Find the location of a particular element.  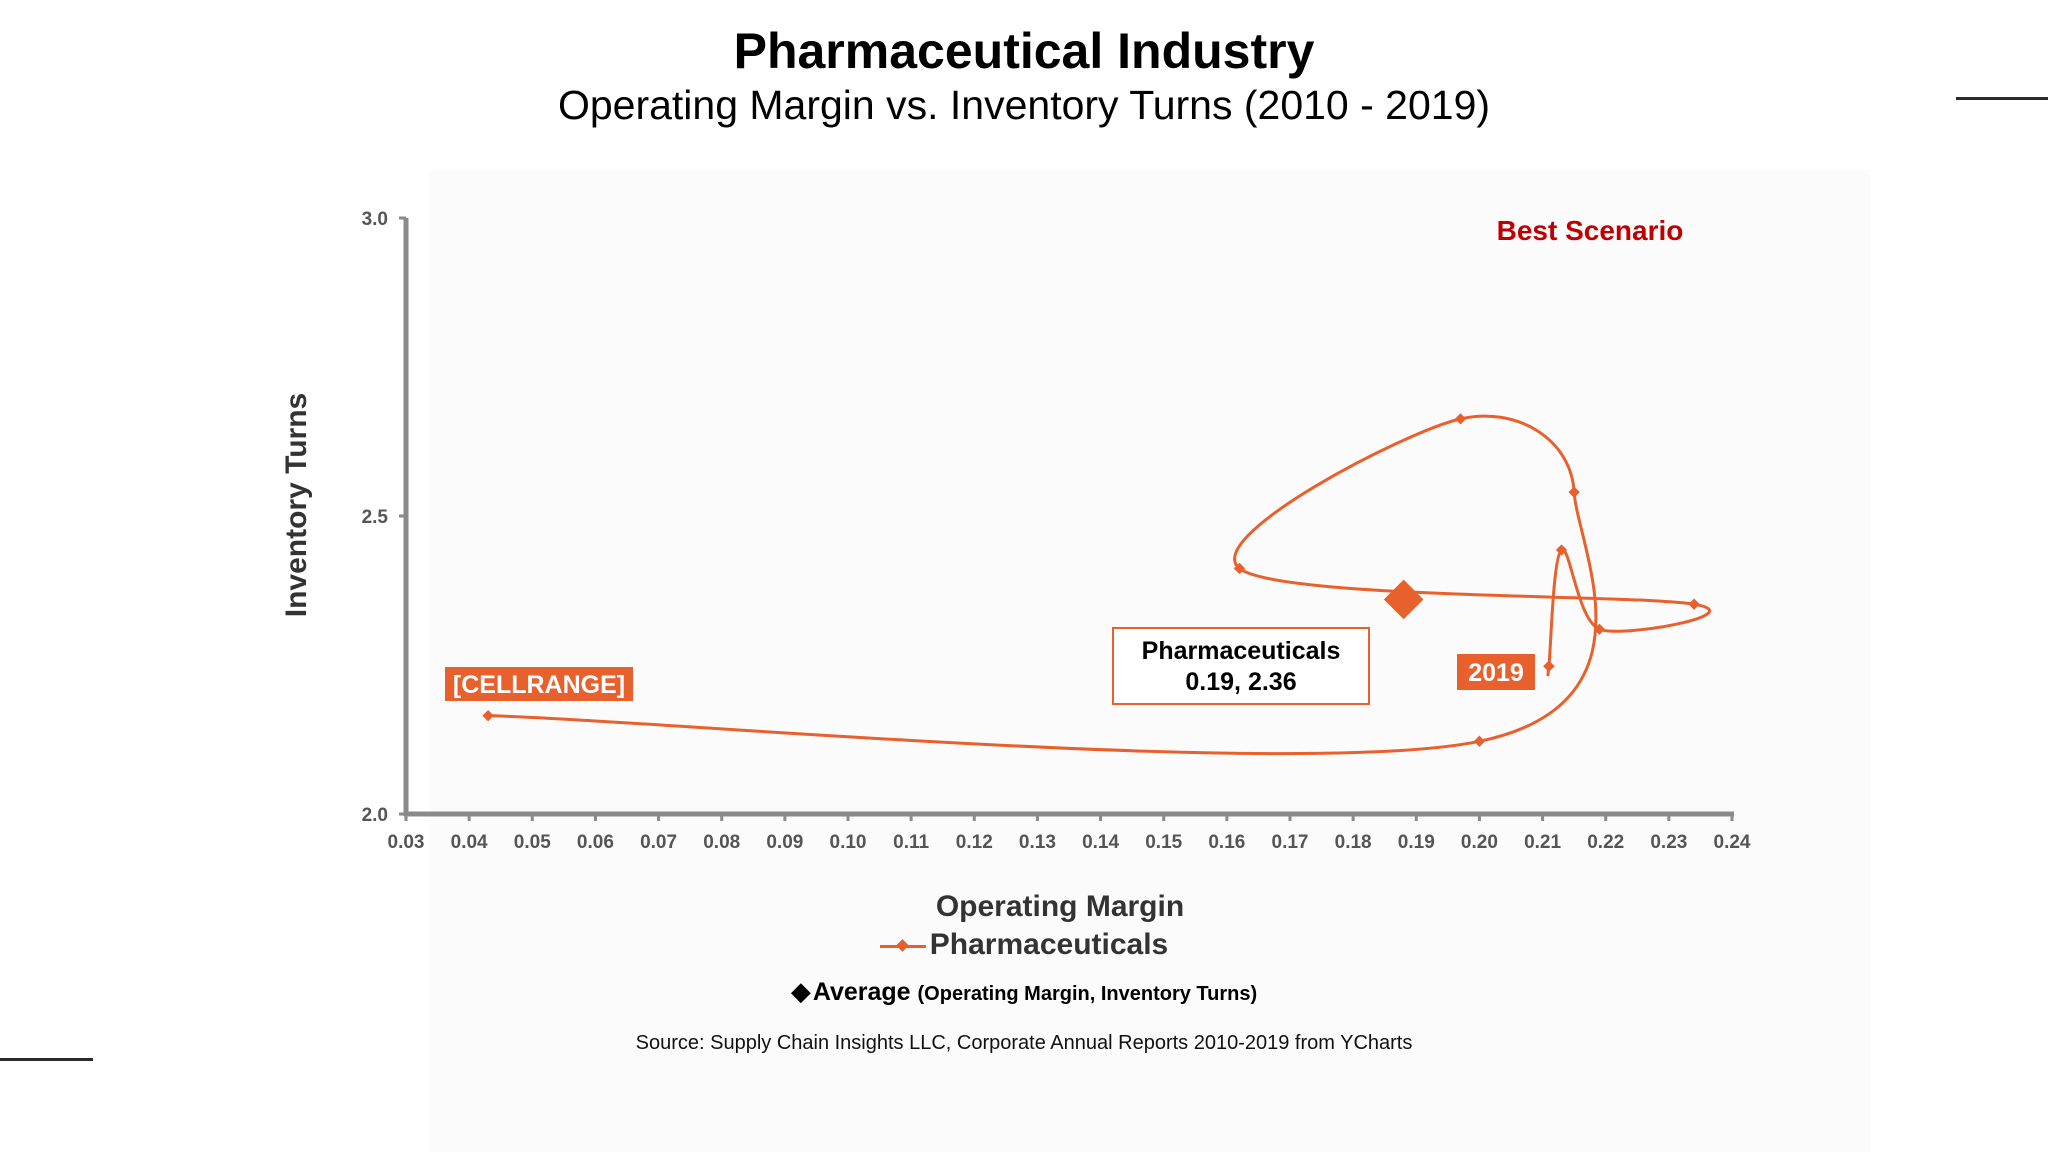

x-tick-label: 0.04 is located at coordinates (469, 842).